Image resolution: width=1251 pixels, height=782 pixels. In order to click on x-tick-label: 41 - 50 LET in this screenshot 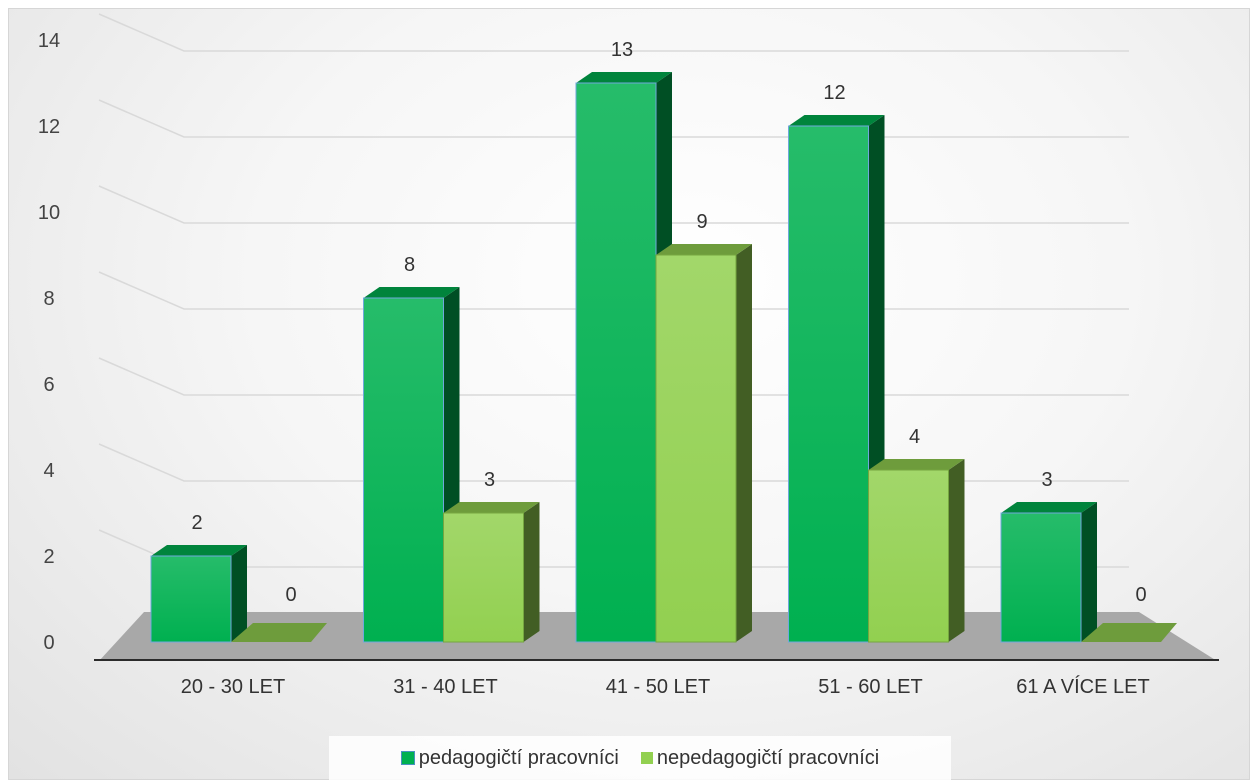, I will do `click(658, 687)`.